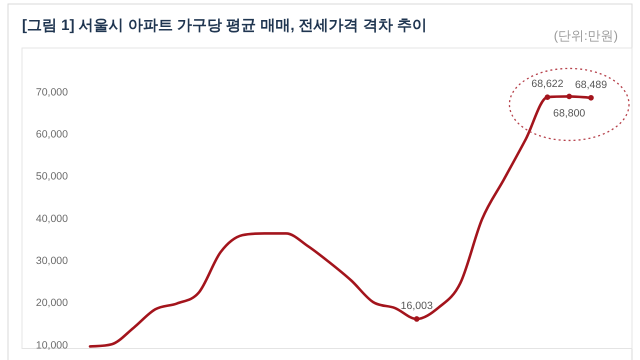  What do you see at coordinates (52, 218) in the screenshot?
I see `y-tick-label: 40,000` at bounding box center [52, 218].